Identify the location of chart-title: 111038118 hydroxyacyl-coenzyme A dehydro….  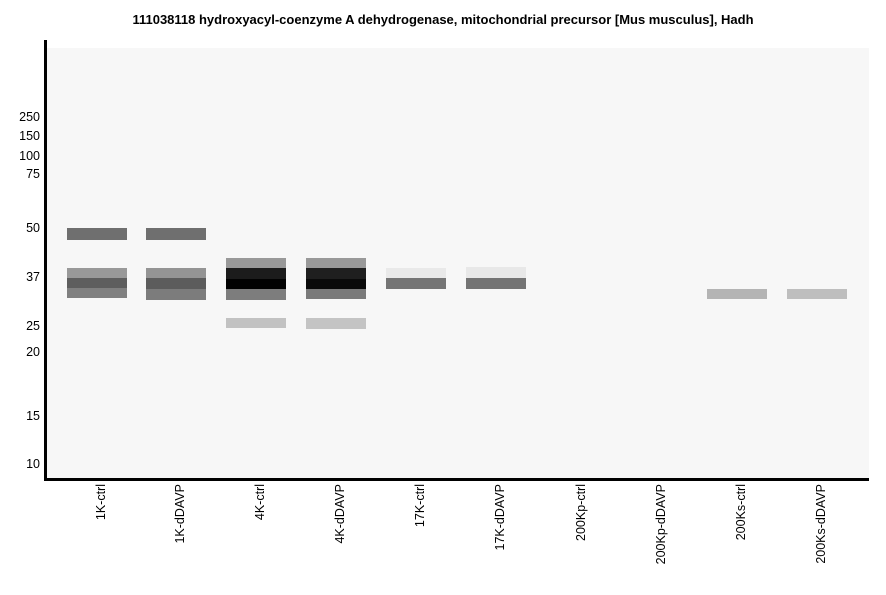
(443, 19).